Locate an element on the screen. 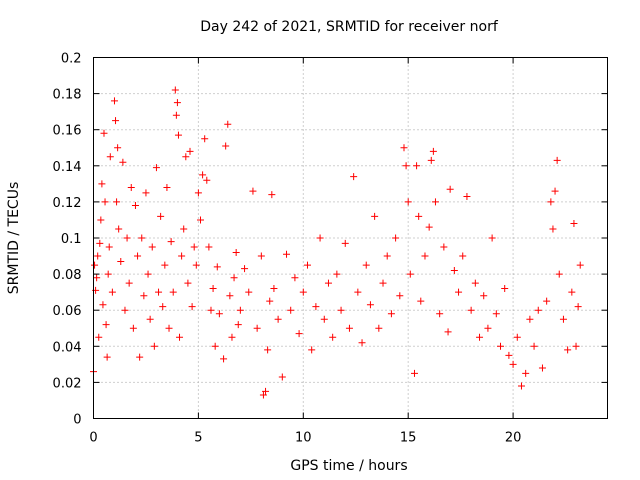  x-tick-label: 20 is located at coordinates (513, 438).